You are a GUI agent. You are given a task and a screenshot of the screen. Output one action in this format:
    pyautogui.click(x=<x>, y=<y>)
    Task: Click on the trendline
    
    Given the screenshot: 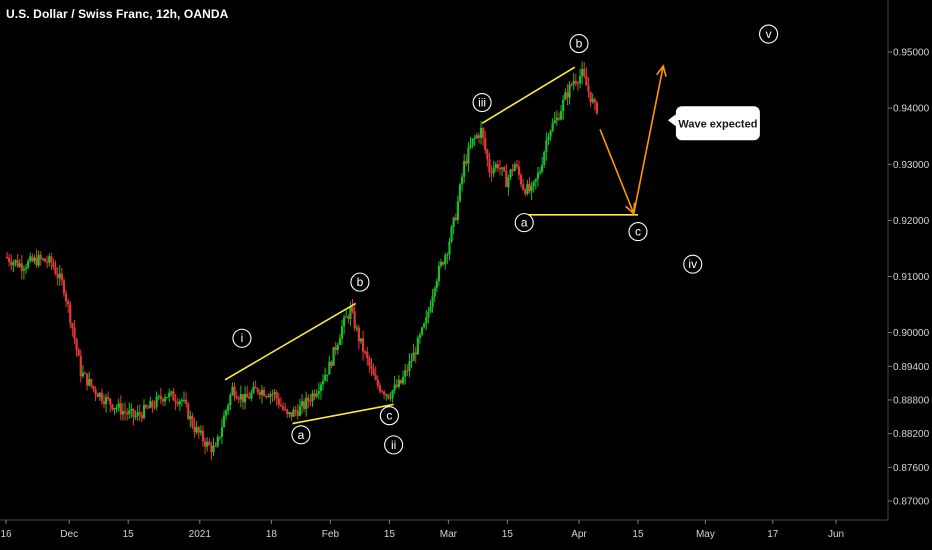 What is the action you would take?
    pyautogui.click(x=528, y=95)
    